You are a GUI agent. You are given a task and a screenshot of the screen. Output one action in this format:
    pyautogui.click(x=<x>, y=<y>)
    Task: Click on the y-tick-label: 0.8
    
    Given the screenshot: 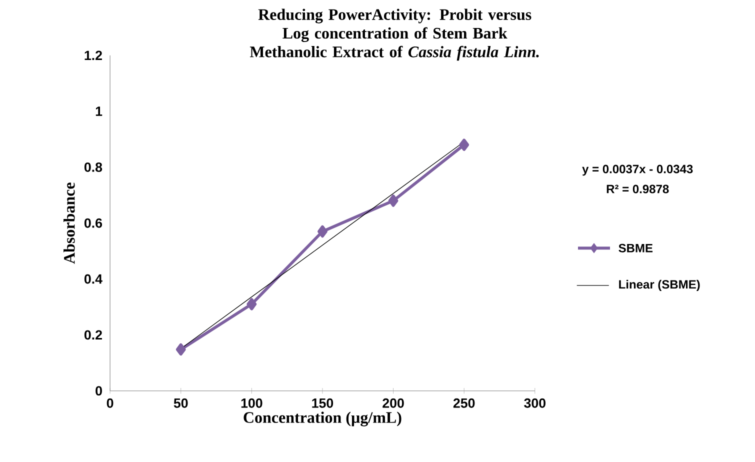 What is the action you would take?
    pyautogui.click(x=93, y=167)
    